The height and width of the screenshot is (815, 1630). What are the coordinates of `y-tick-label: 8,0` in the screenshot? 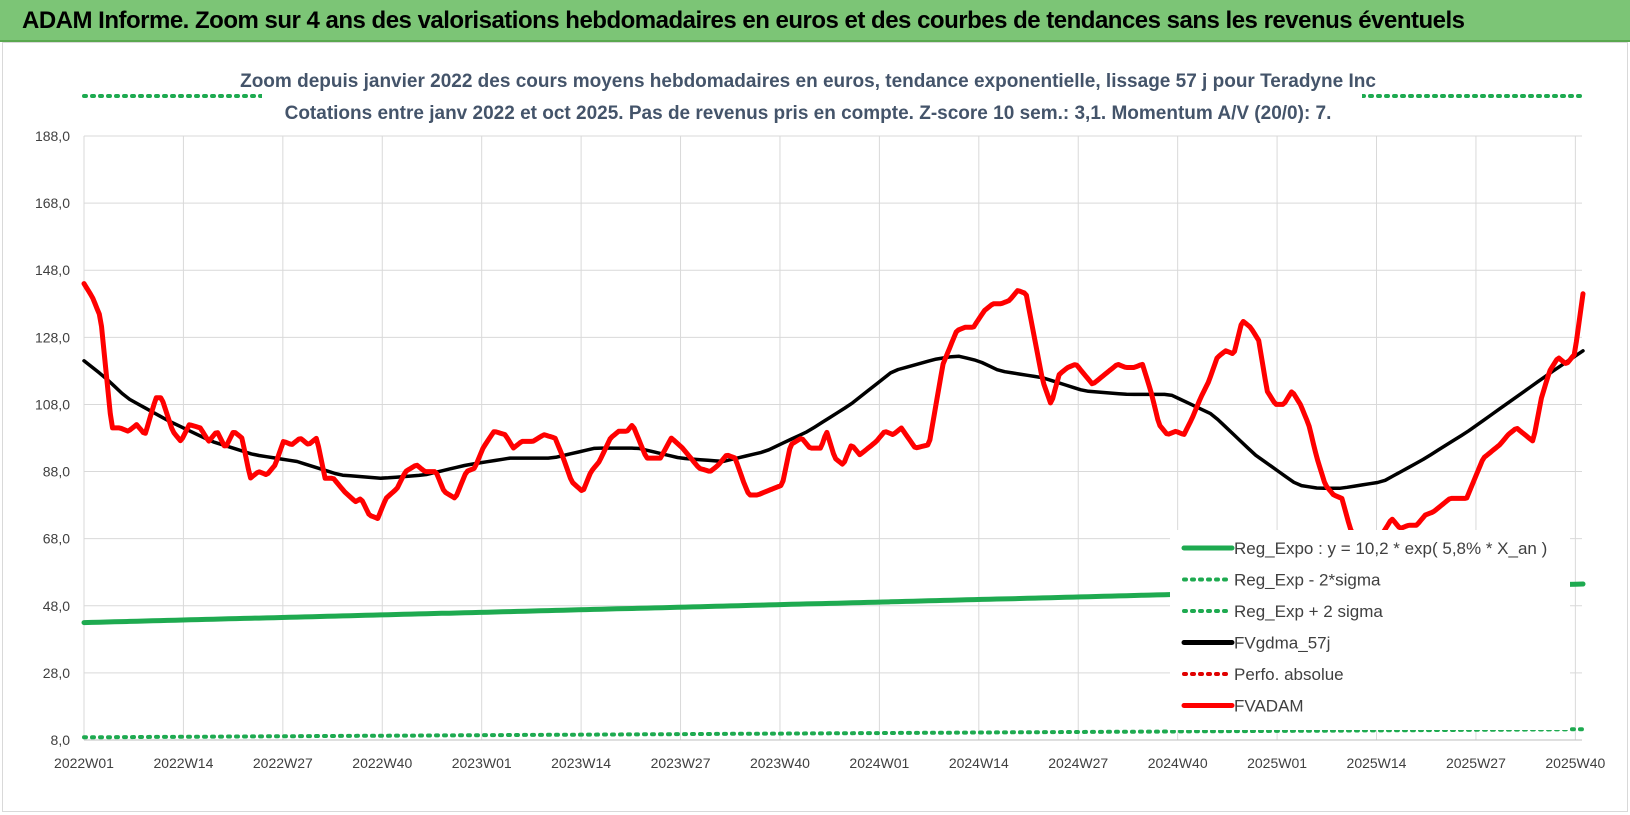 It's located at (61, 740).